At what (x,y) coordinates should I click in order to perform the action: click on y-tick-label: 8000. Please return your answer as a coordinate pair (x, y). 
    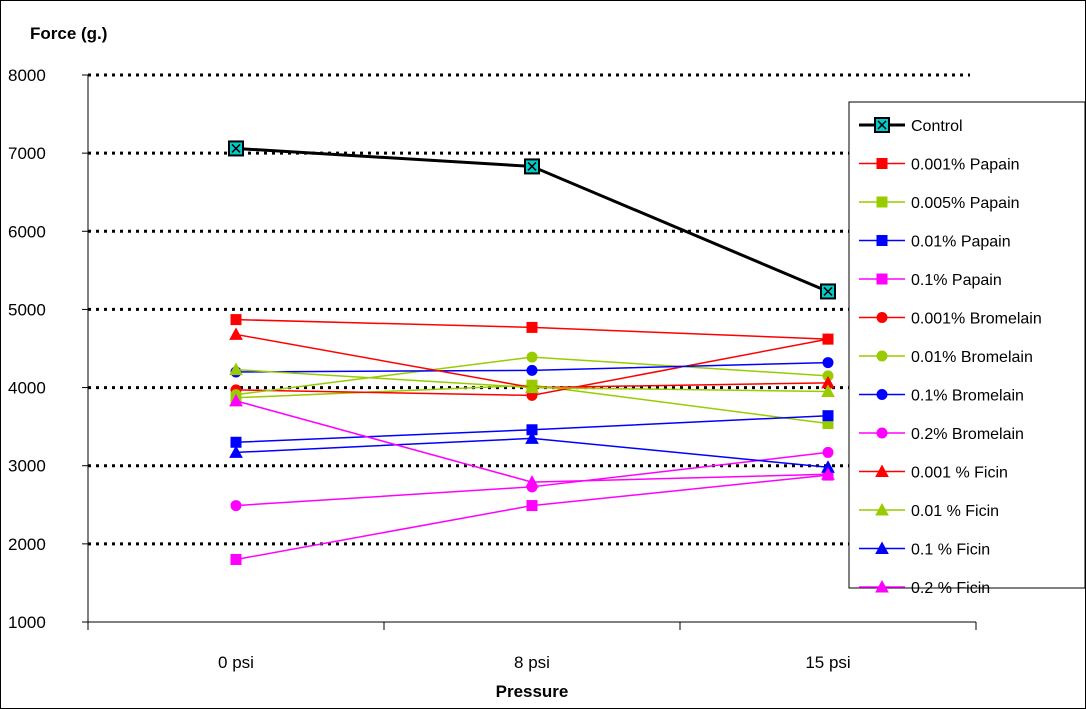
    Looking at the image, I should click on (27, 75).